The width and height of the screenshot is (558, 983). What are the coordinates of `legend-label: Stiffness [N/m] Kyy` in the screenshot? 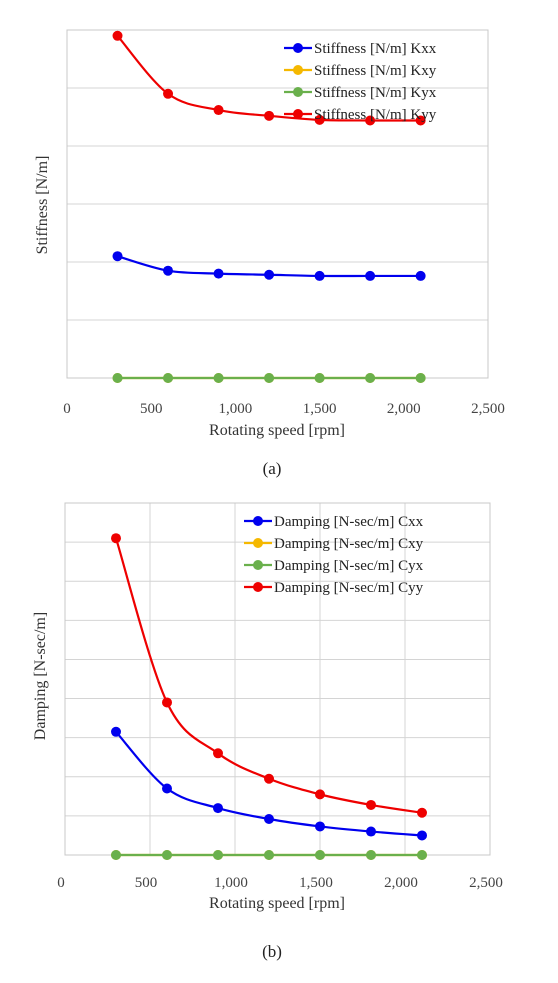 It's located at (375, 115).